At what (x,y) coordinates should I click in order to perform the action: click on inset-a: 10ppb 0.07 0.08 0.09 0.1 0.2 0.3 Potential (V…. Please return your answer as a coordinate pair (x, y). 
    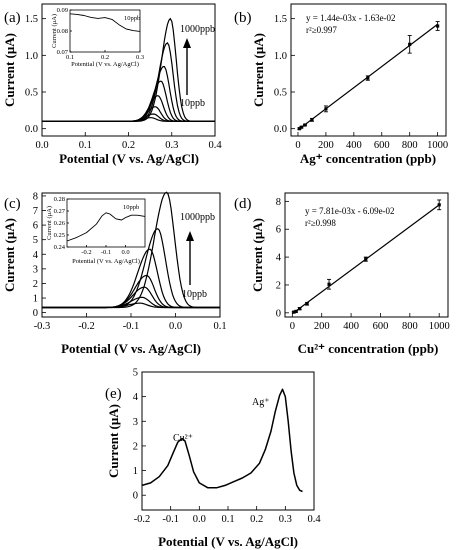
    Looking at the image, I should click on (97, 37).